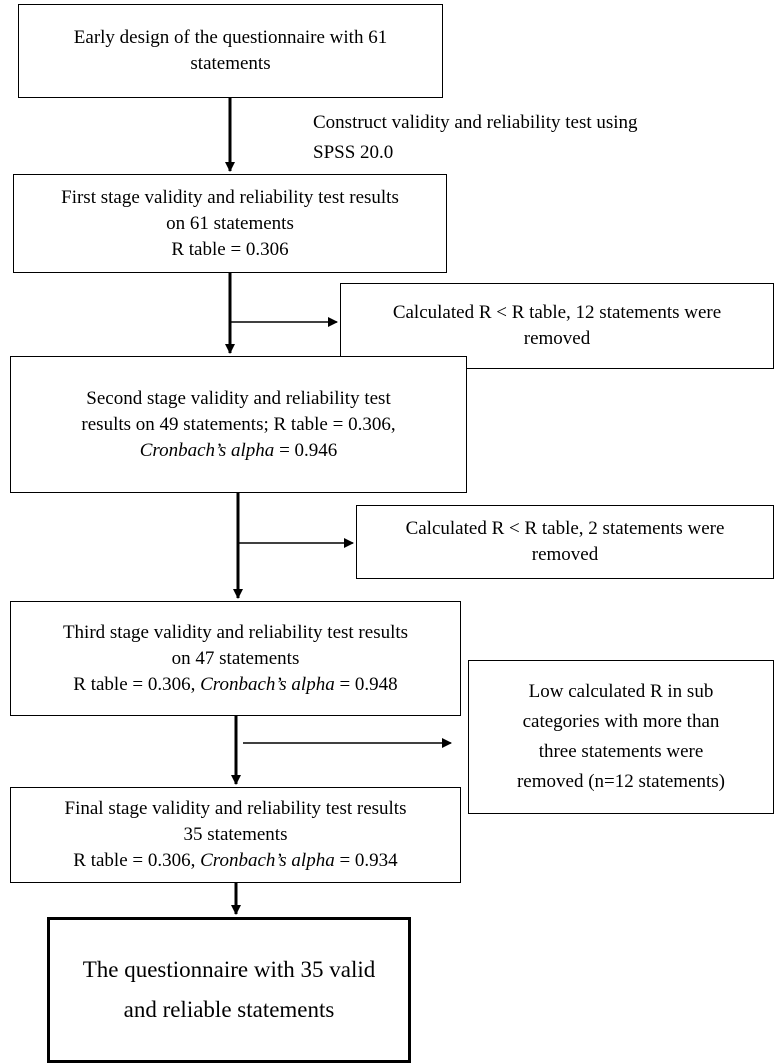  Describe the element at coordinates (229, 1009) in the screenshot. I see `final-result-line2: and reliable statements` at that location.